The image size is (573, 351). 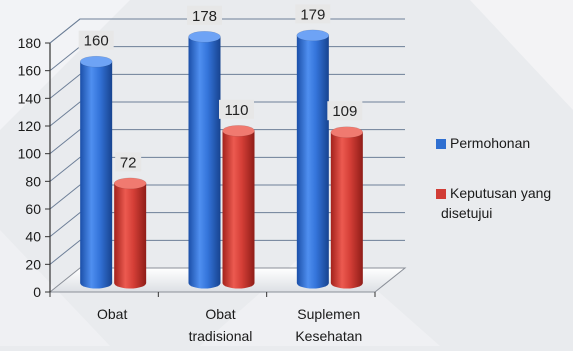 I want to click on y-tick-label: 40, so click(x=33, y=237).